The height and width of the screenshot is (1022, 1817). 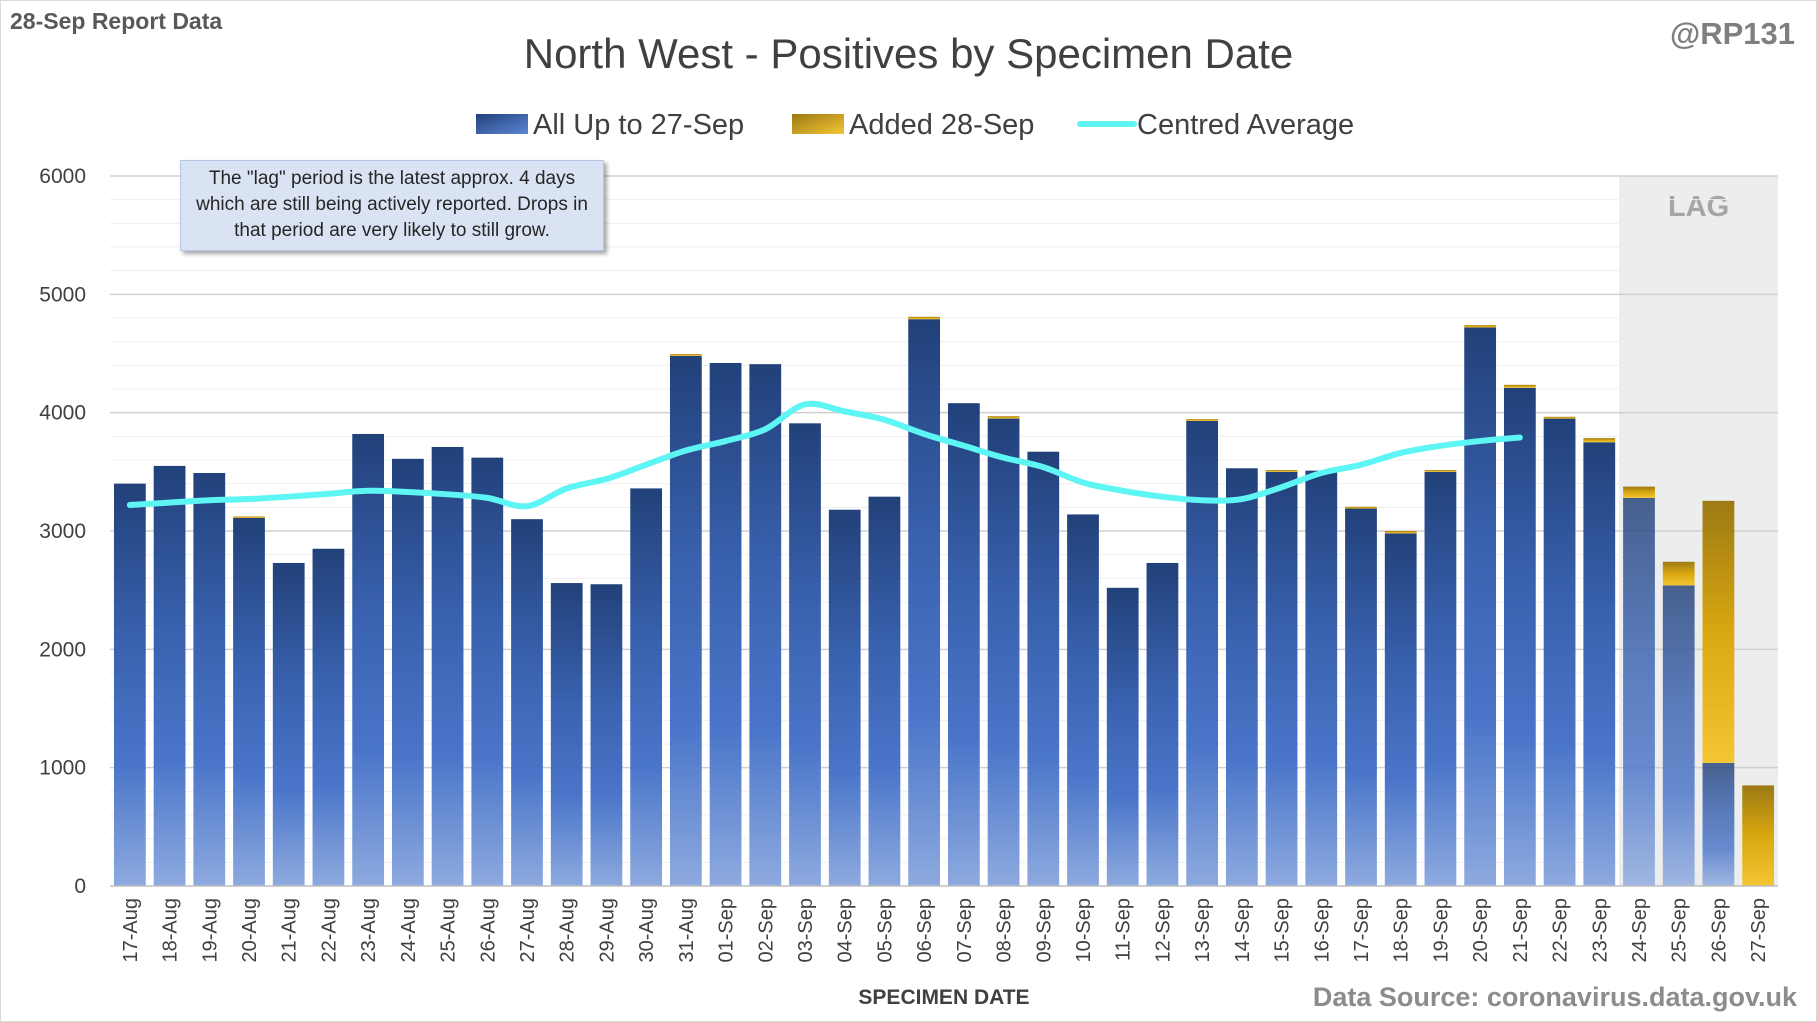 What do you see at coordinates (924, 602) in the screenshot?
I see `bar-base-06-Sep` at bounding box center [924, 602].